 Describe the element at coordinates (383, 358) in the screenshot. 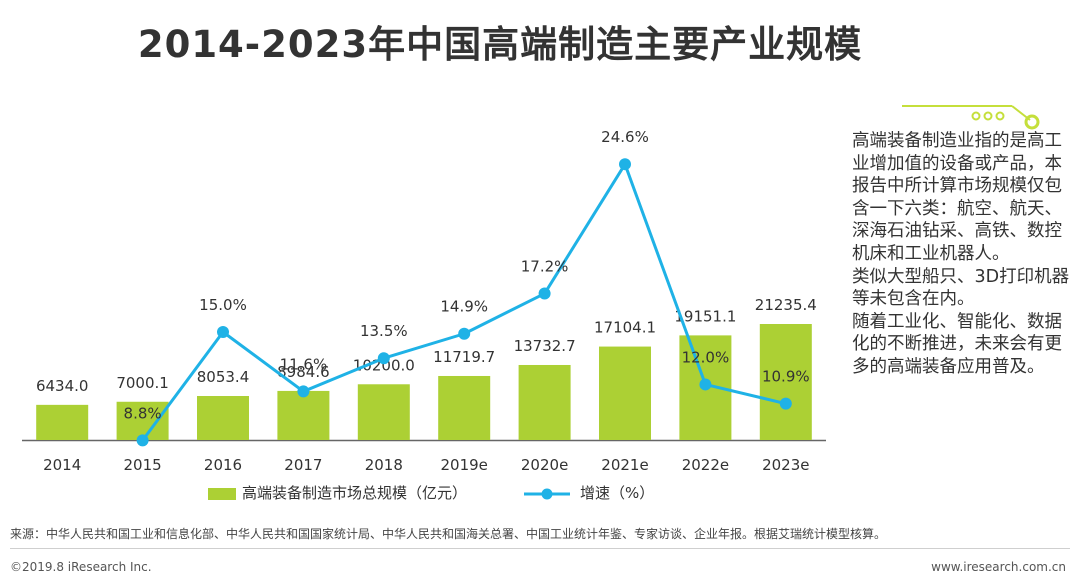

I see `growth-point-2018` at that location.